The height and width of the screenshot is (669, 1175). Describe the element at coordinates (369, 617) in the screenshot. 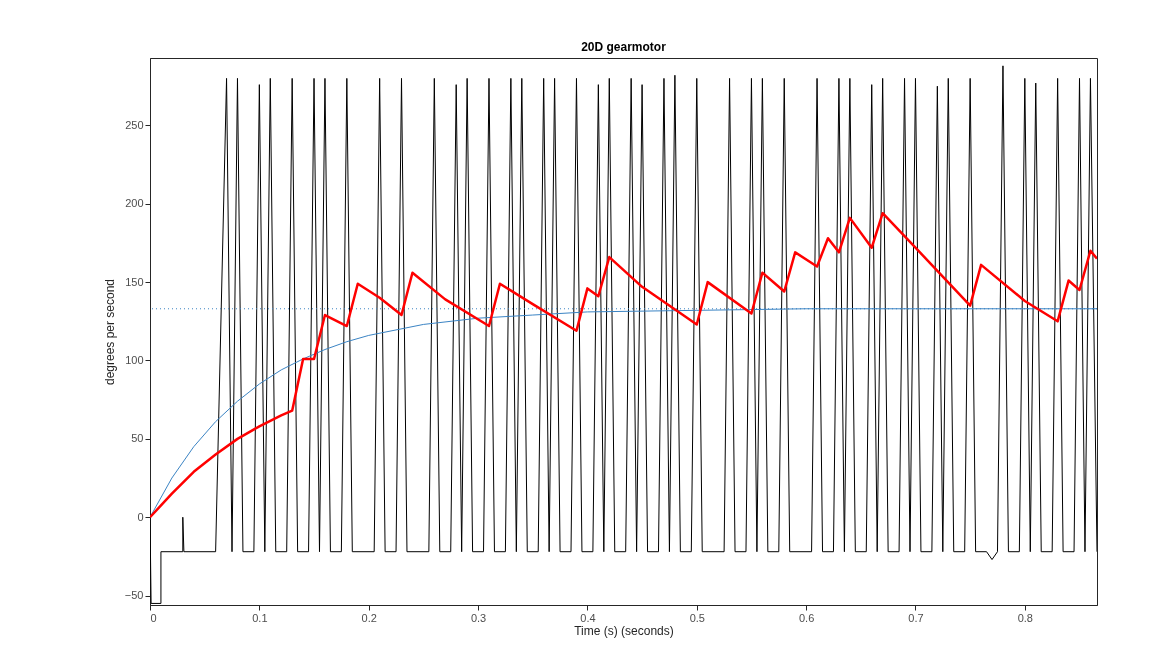

I see `x-tick-label: 0.2` at that location.